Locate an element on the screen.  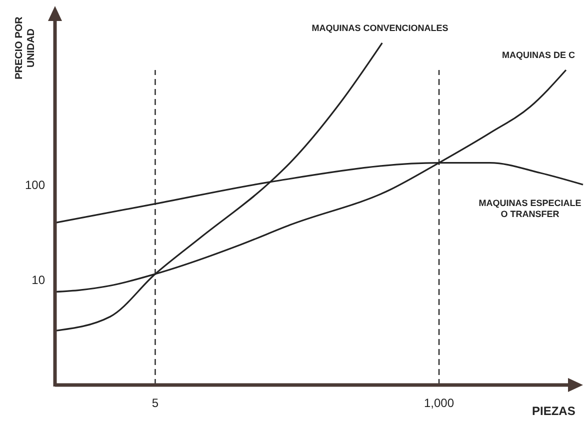
y-tick-label: 10 is located at coordinates (39, 280).